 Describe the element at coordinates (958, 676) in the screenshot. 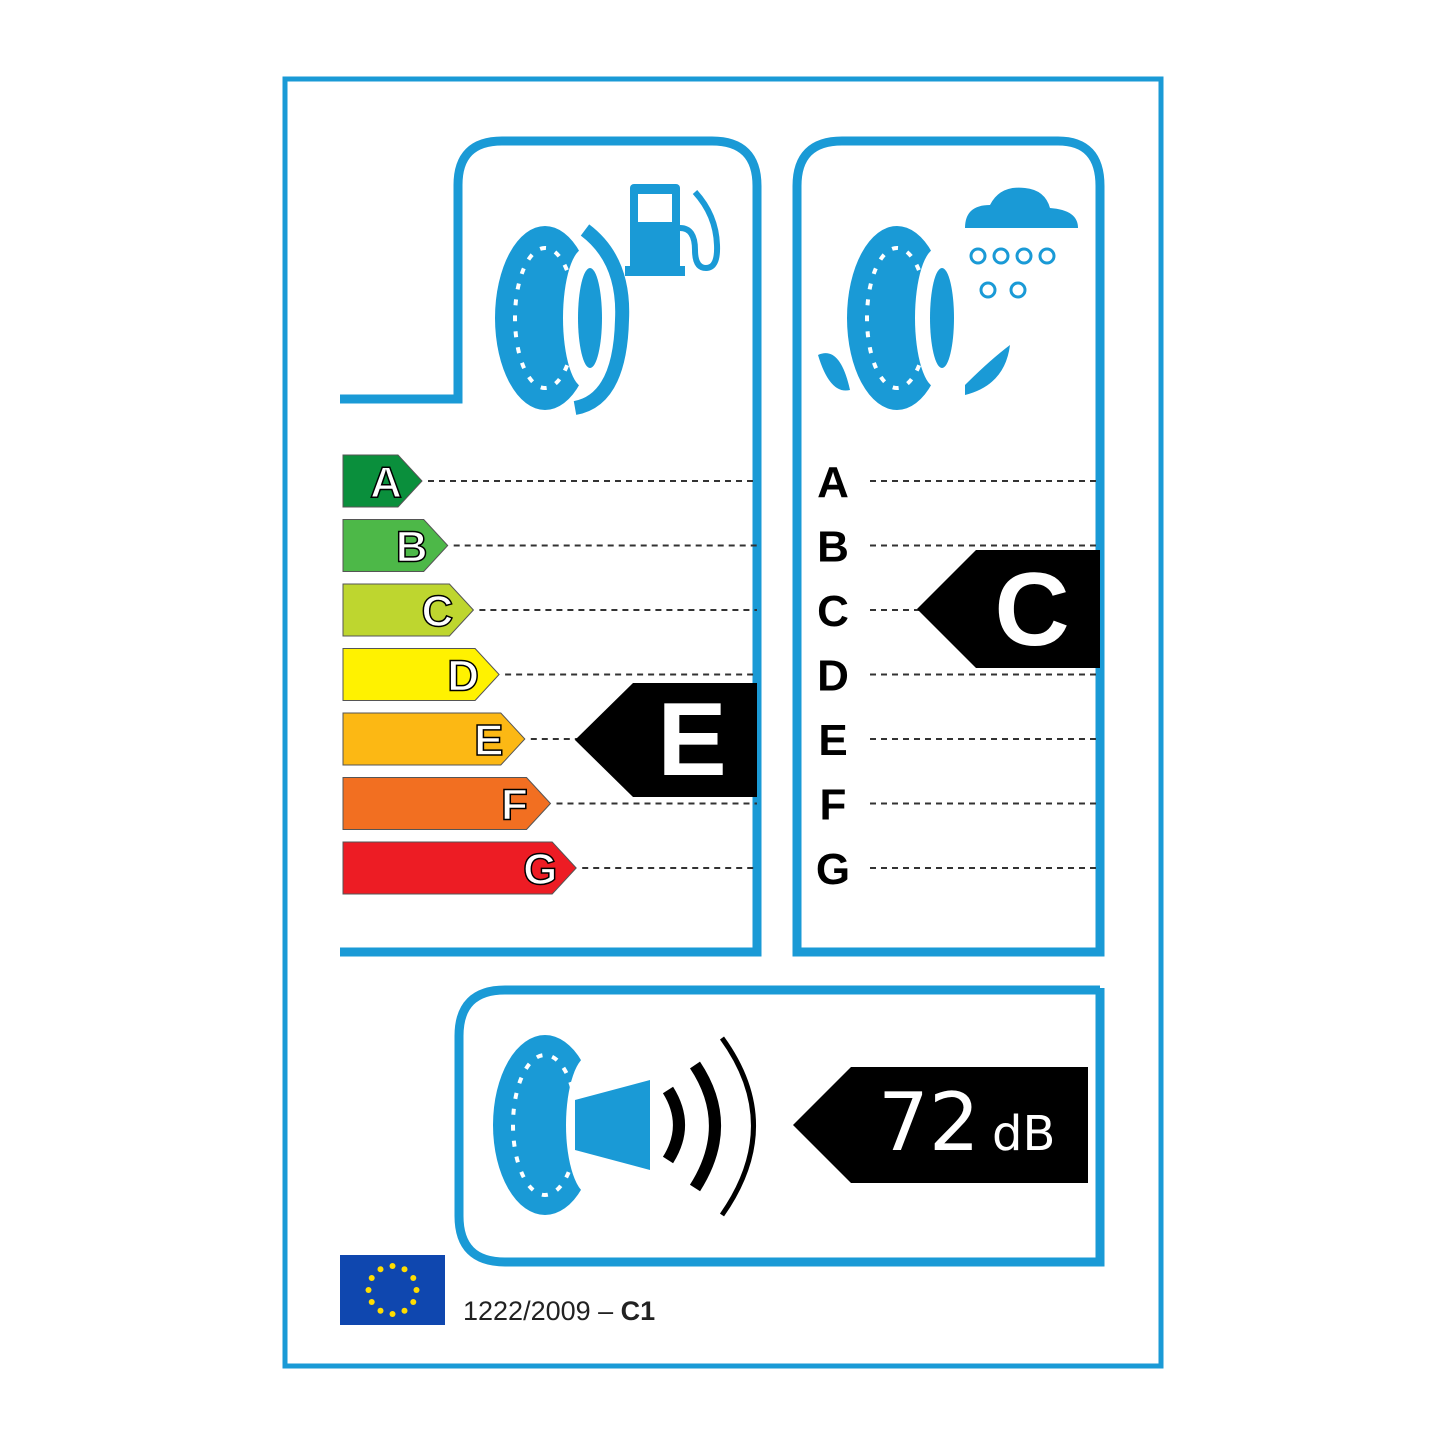

I see `wet-grip-class-d: D` at that location.